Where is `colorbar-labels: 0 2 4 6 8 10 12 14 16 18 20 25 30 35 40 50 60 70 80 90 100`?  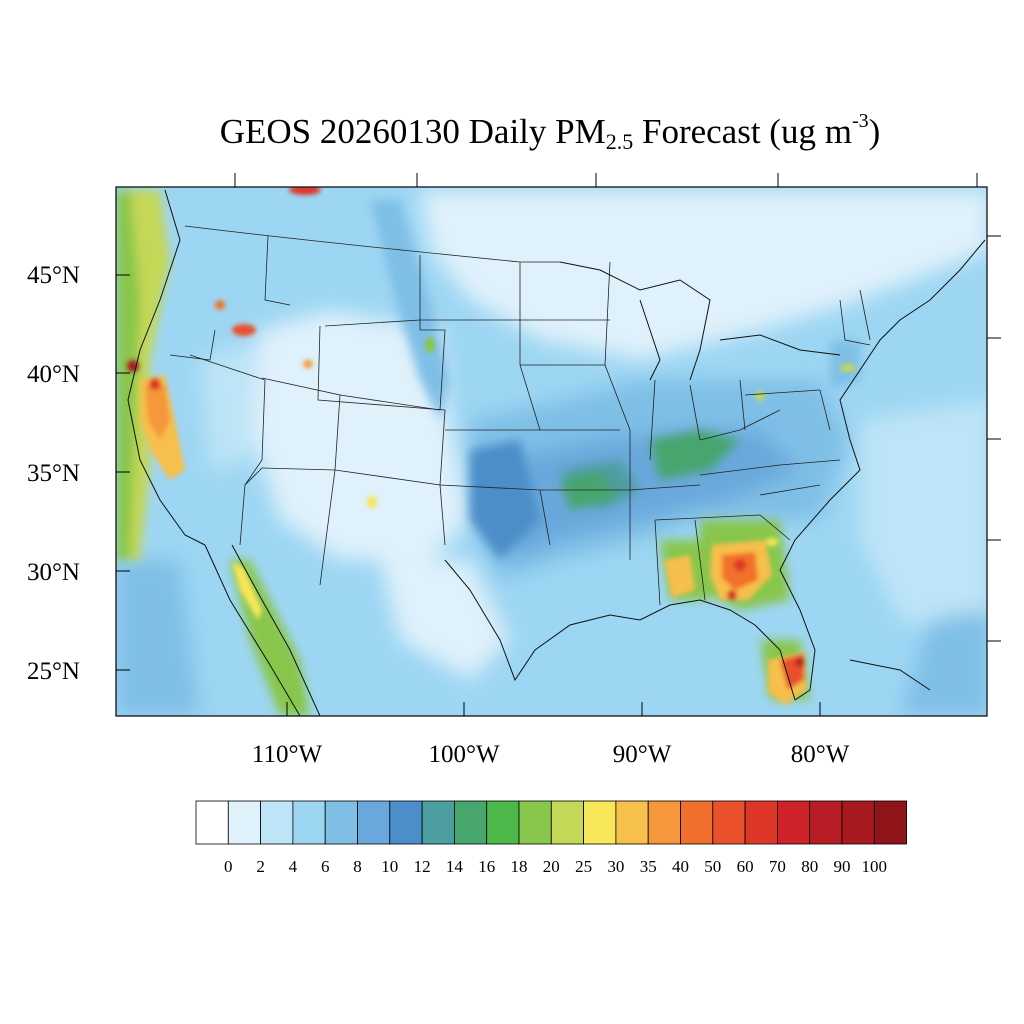 colorbar-labels: 0 2 4 6 8 10 12 14 16 18 20 25 30 35 40 50 60 70 80 90 100 is located at coordinates (555, 866).